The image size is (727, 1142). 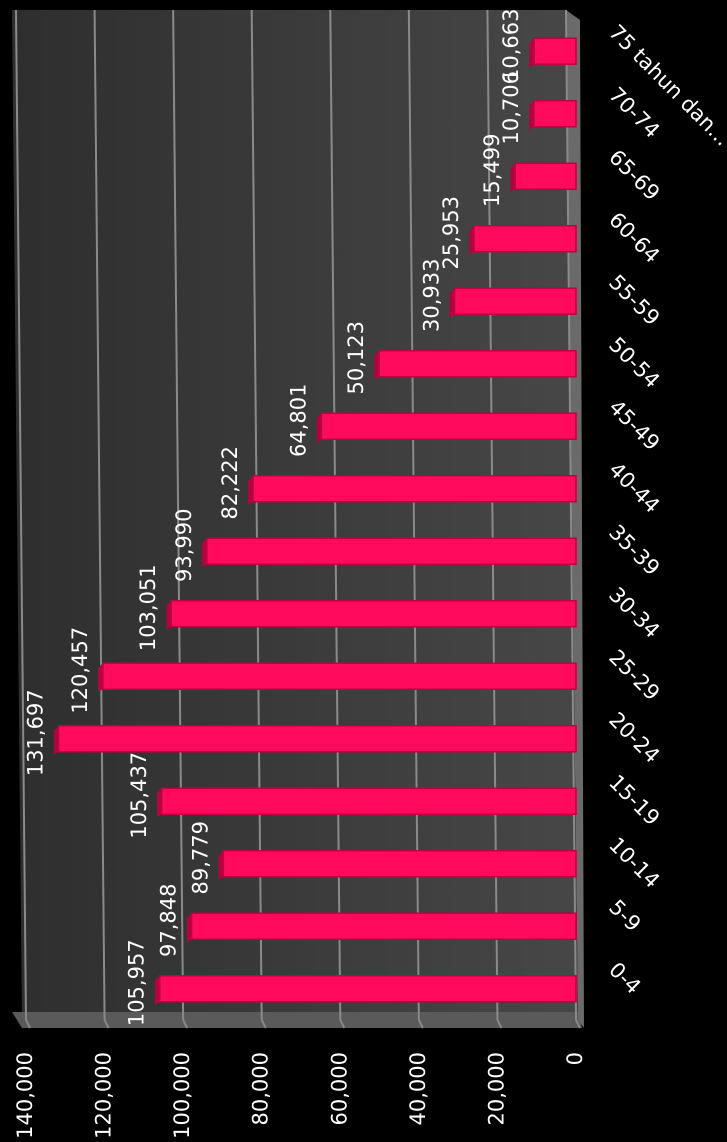 I want to click on x-tick-label: 30-34, so click(x=634, y=613).